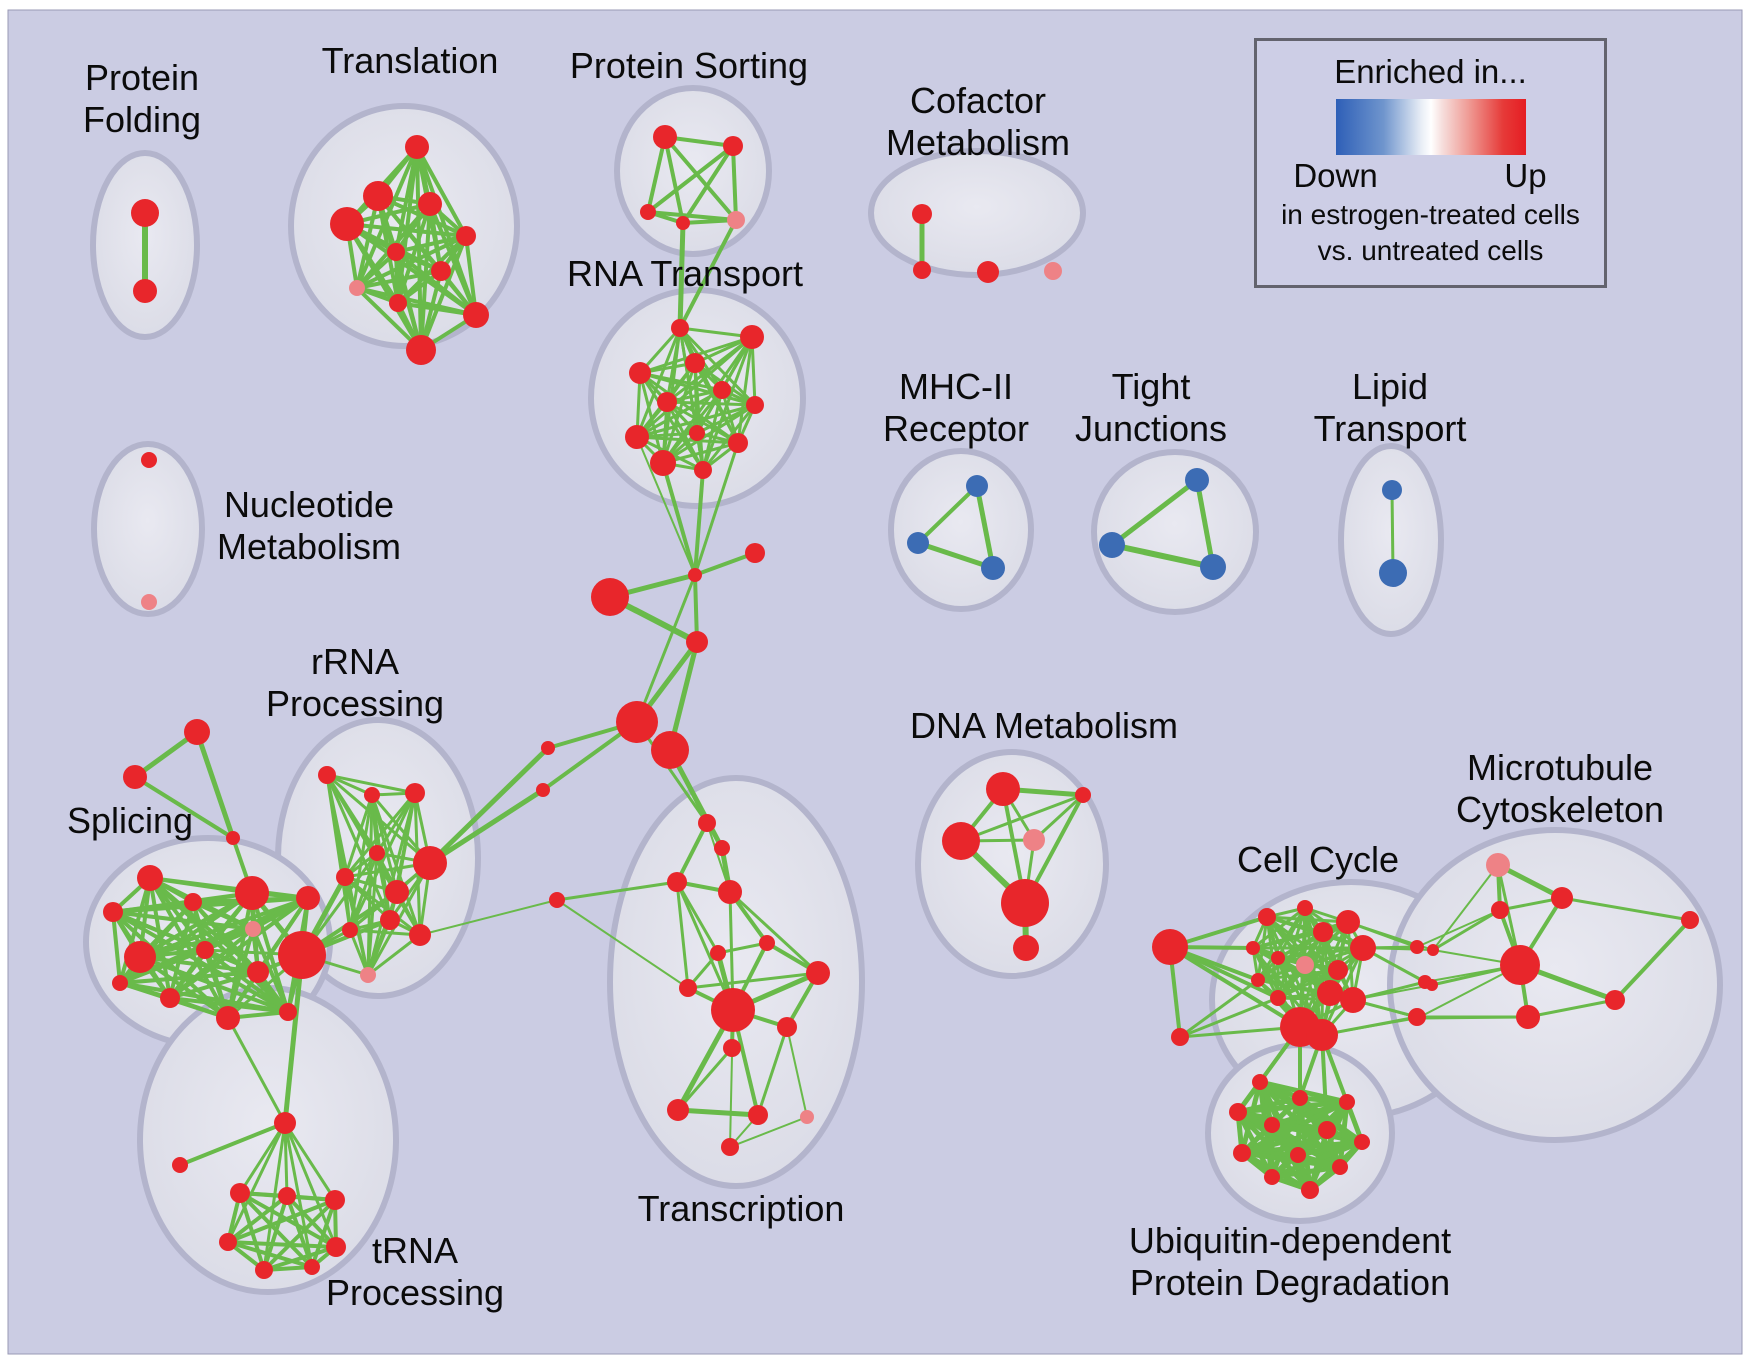 The height and width of the screenshot is (1360, 1750). What do you see at coordinates (978, 121) in the screenshot?
I see `cluster-label-cofactor-metabolism: Cofactor Metabolism` at bounding box center [978, 121].